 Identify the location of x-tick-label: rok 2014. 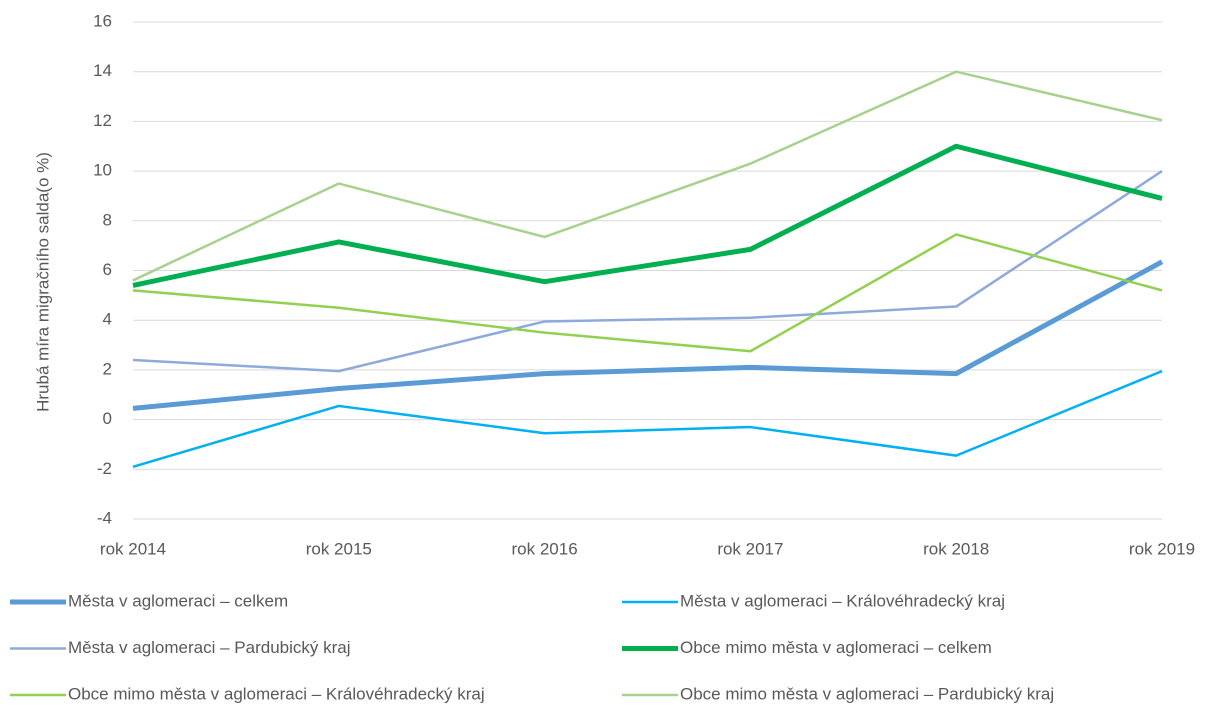
(133, 548).